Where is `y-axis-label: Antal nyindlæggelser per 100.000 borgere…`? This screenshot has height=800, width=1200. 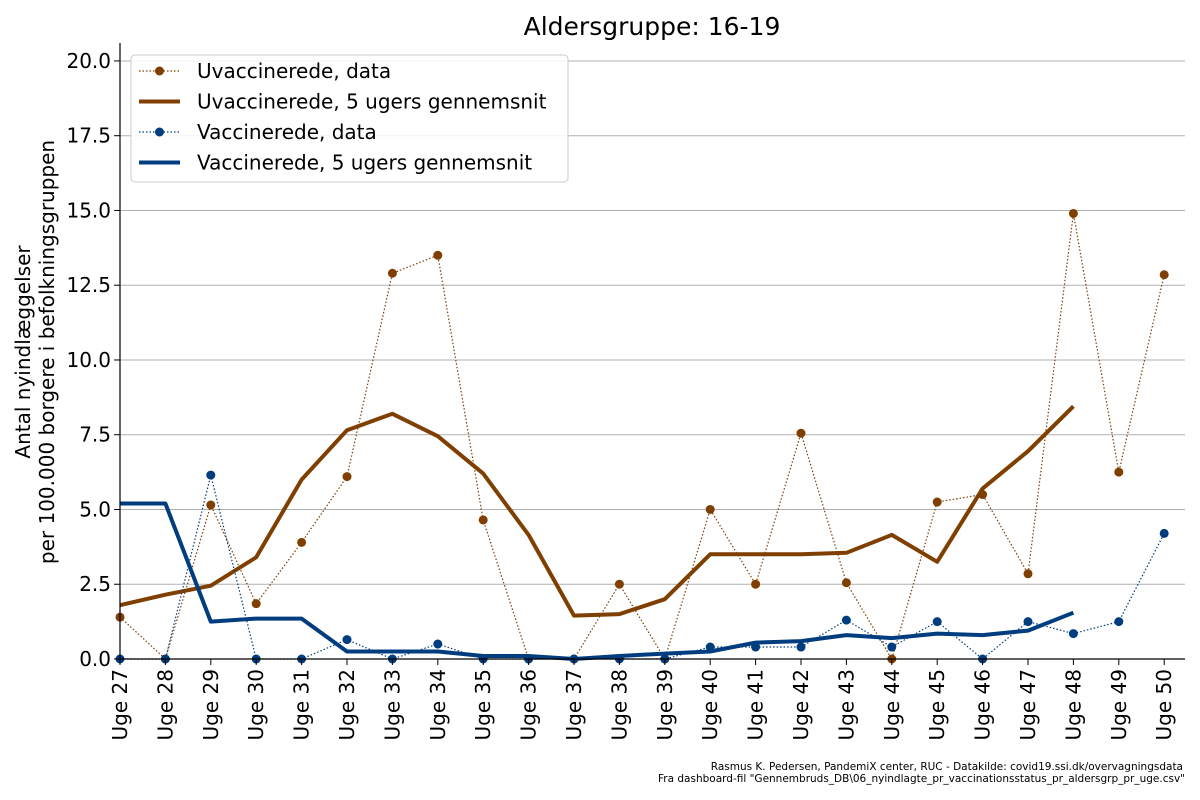 y-axis-label: Antal nyindlæggelser per 100.000 borgere… is located at coordinates (35, 352).